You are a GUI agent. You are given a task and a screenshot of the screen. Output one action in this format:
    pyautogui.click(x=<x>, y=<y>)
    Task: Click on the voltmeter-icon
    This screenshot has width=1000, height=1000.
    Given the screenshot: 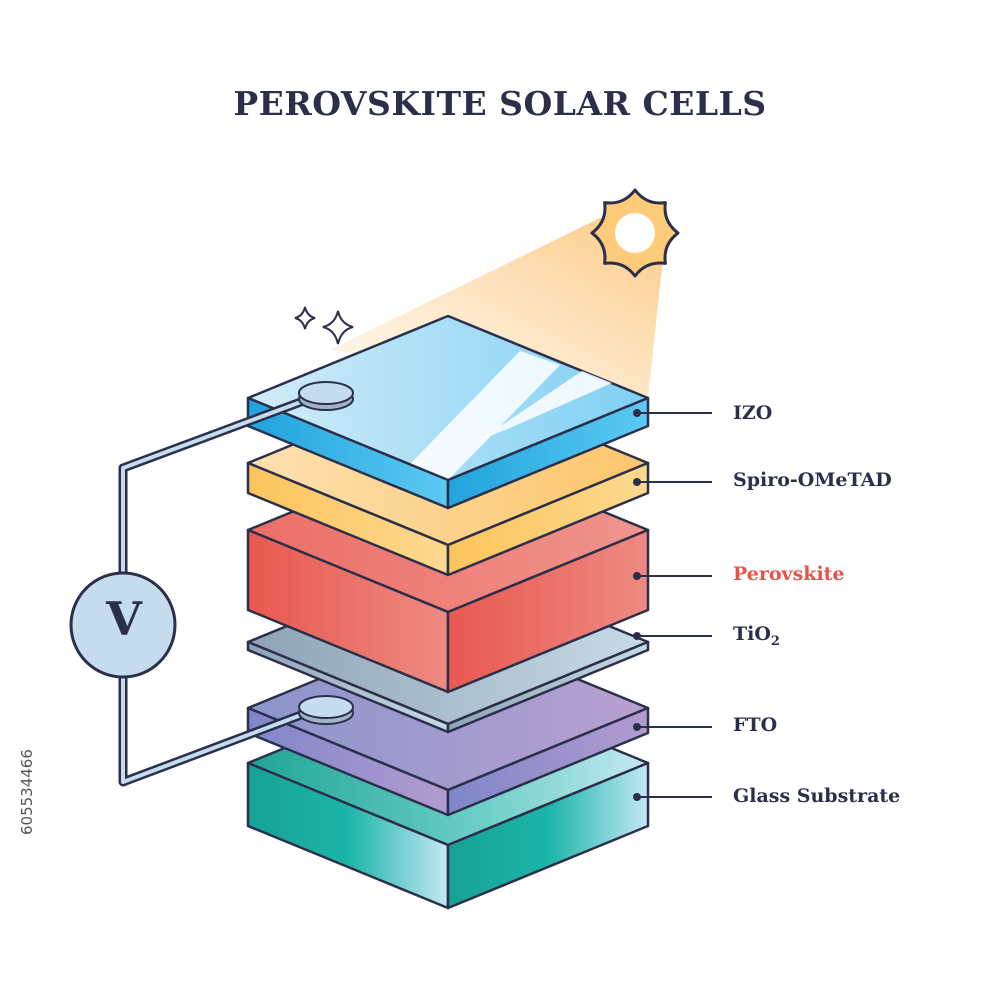 What is the action you would take?
    pyautogui.click(x=123, y=625)
    